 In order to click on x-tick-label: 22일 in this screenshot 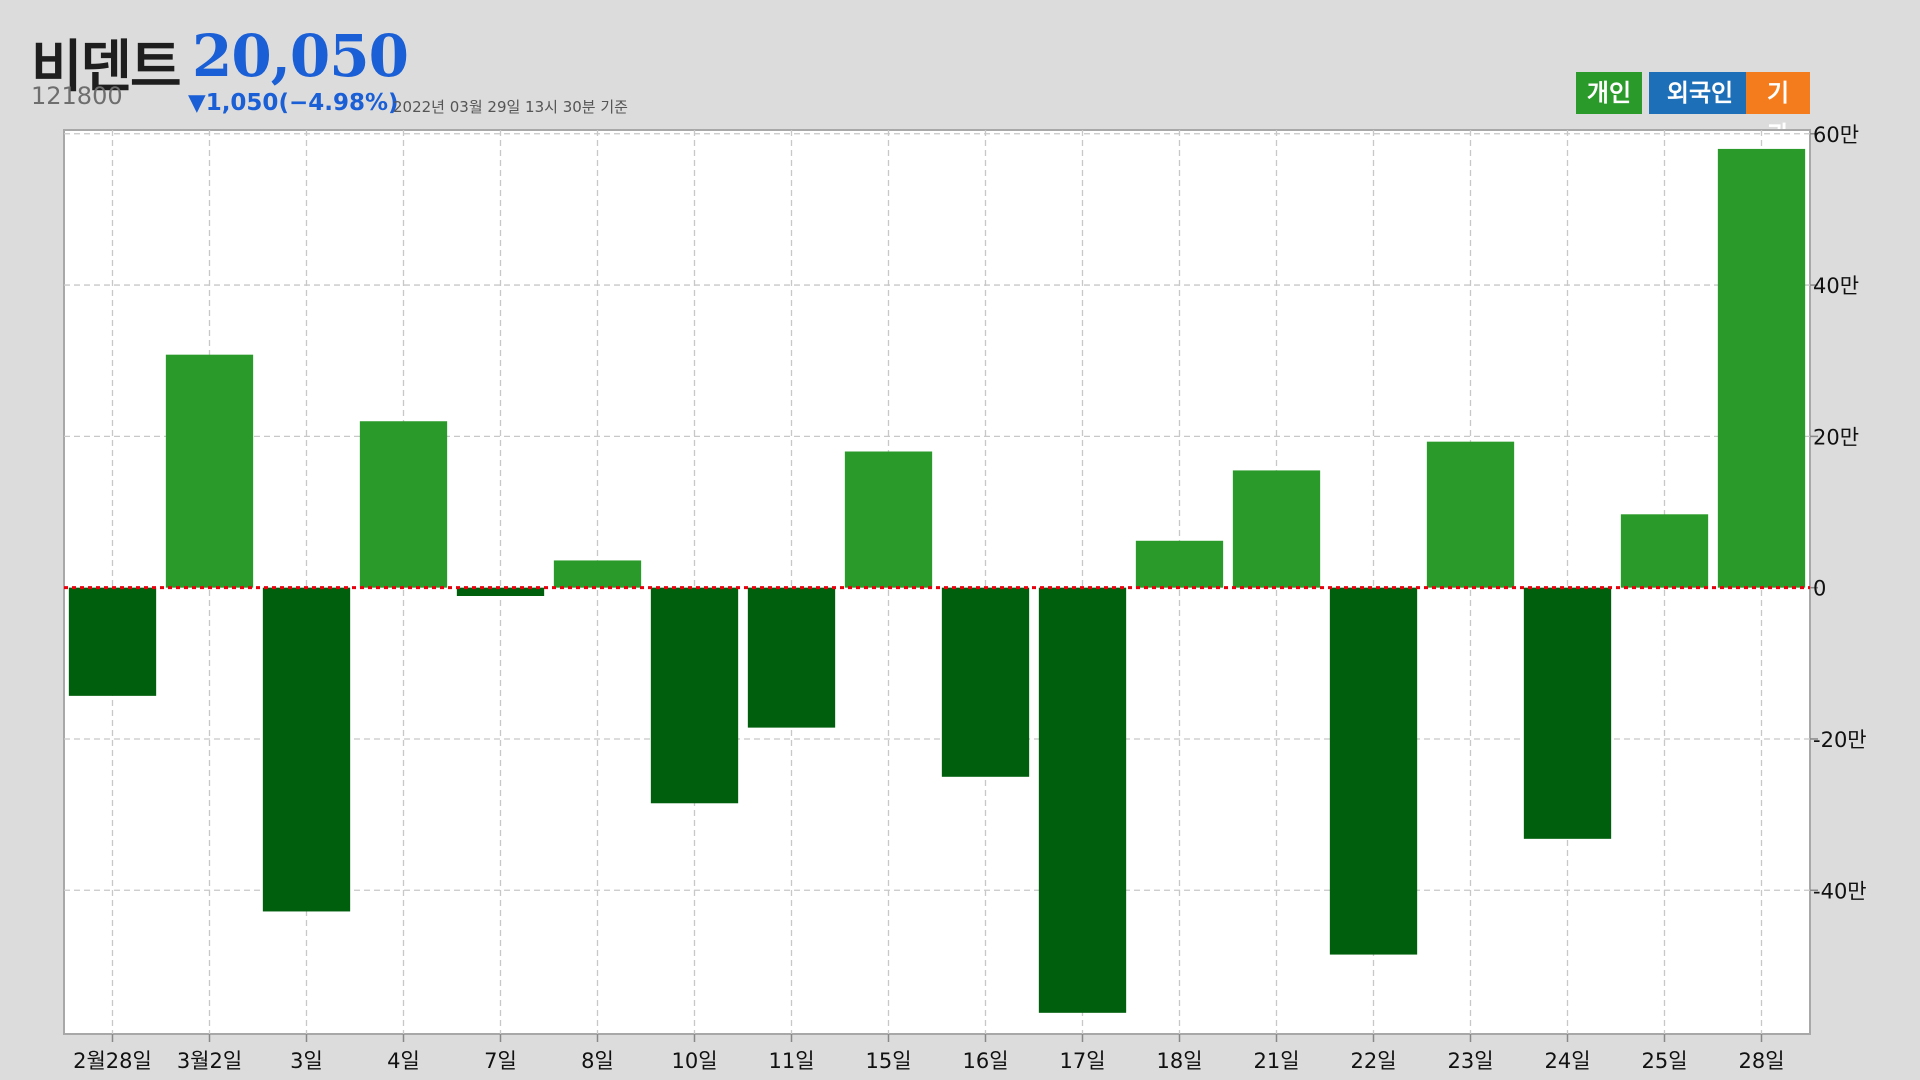, I will do `click(1373, 1061)`.